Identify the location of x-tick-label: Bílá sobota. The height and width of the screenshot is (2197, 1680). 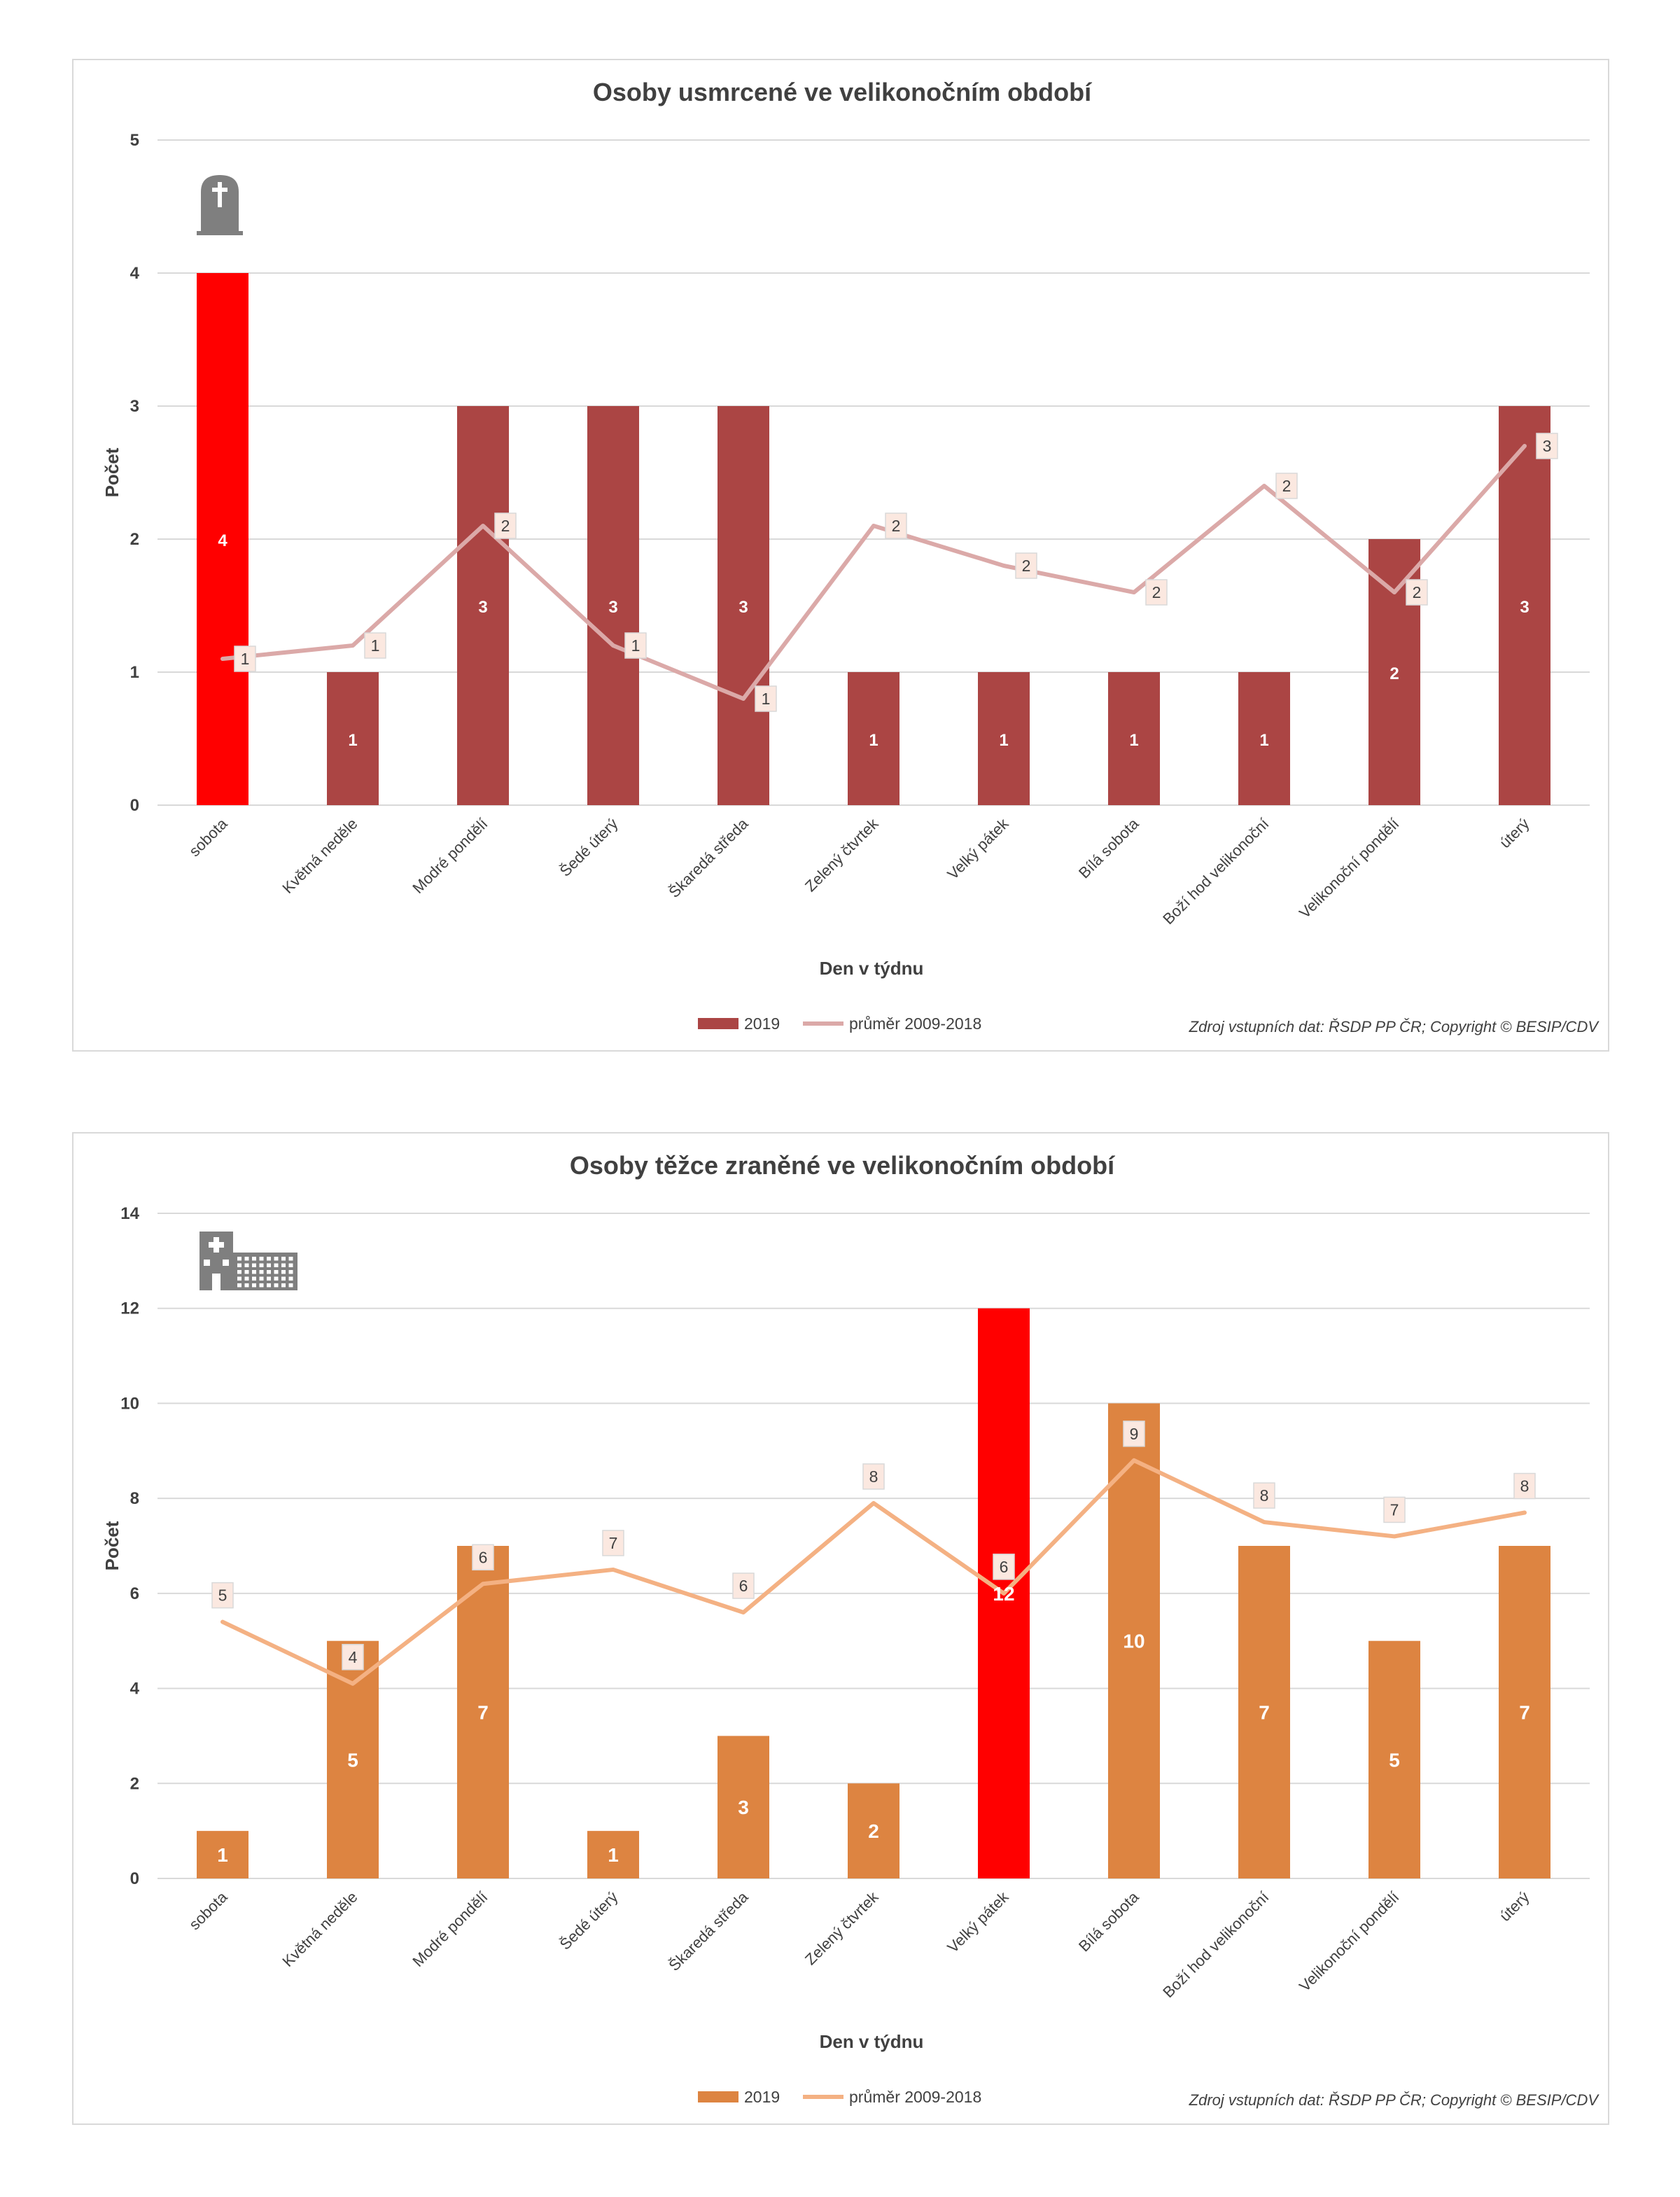
(1108, 847).